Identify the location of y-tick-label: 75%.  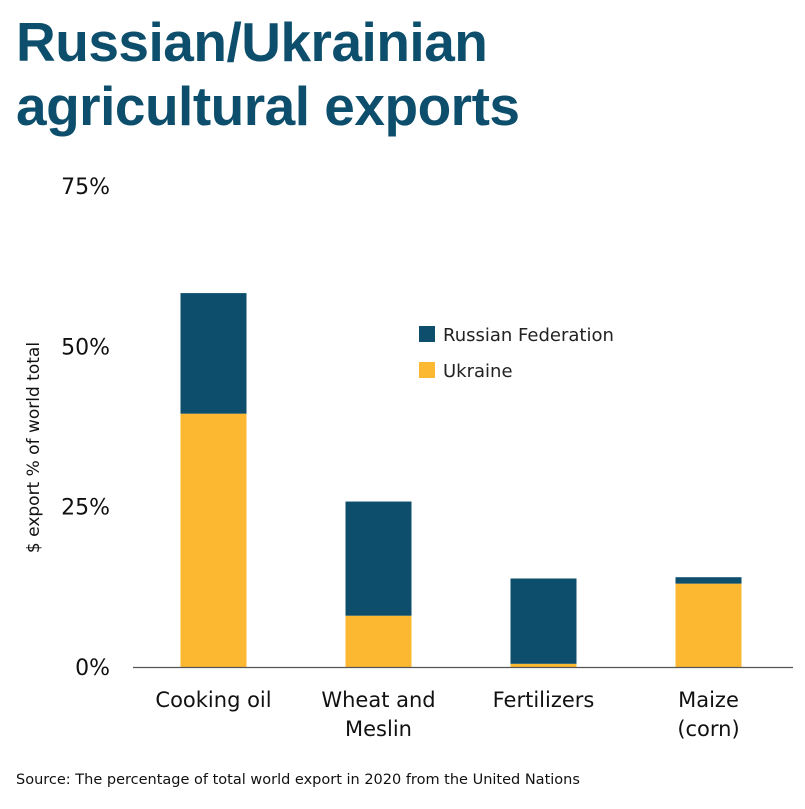
(85, 187).